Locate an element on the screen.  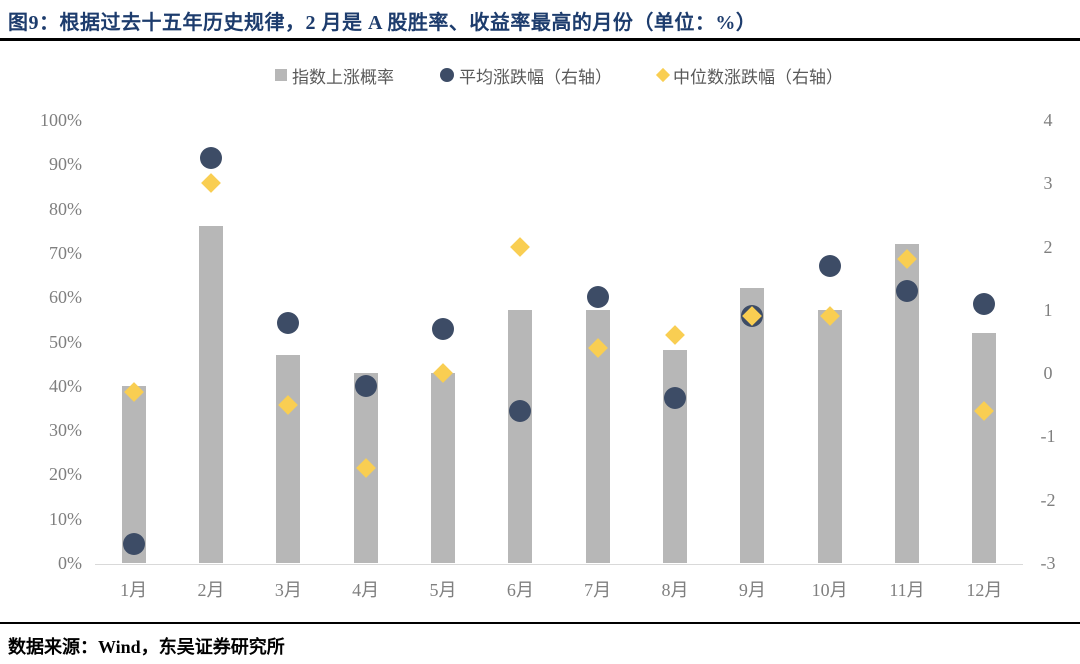
left-axis-tick: 50% is located at coordinates (65, 341).